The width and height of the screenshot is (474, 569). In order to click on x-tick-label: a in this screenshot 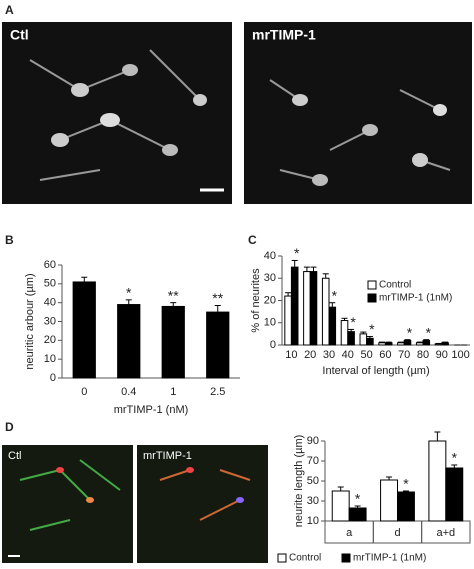, I will do `click(349, 533)`.